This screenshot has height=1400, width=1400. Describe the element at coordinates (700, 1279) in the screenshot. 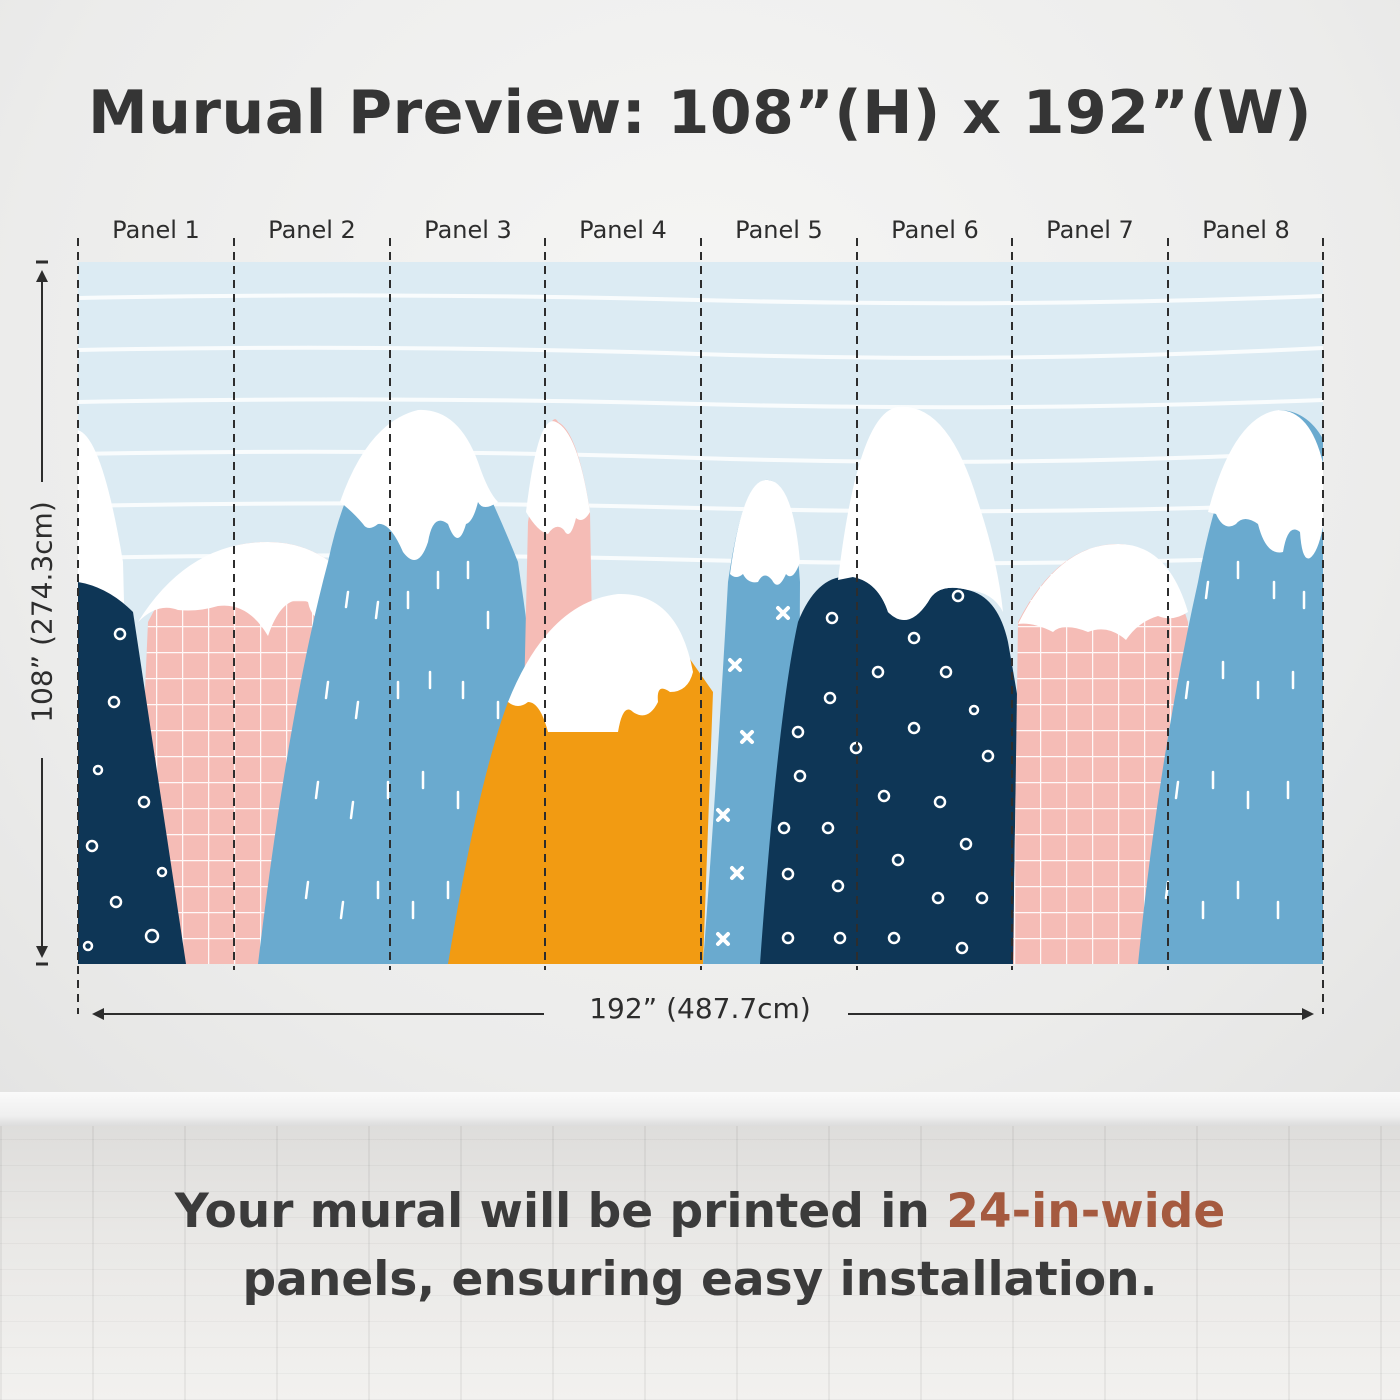

I see `installation-note-line-2: panels, ensuring easy installation.` at that location.